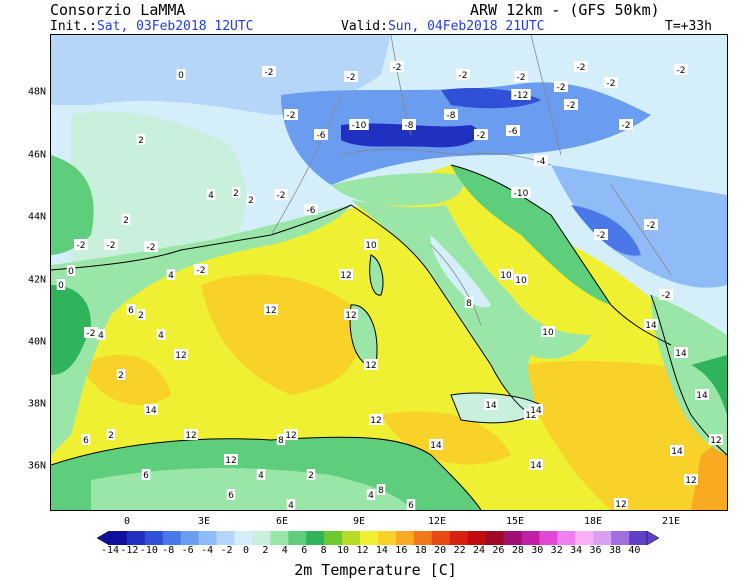 The height and width of the screenshot is (580, 751). What do you see at coordinates (187, 550) in the screenshot?
I see `colorbar-tick: -6` at bounding box center [187, 550].